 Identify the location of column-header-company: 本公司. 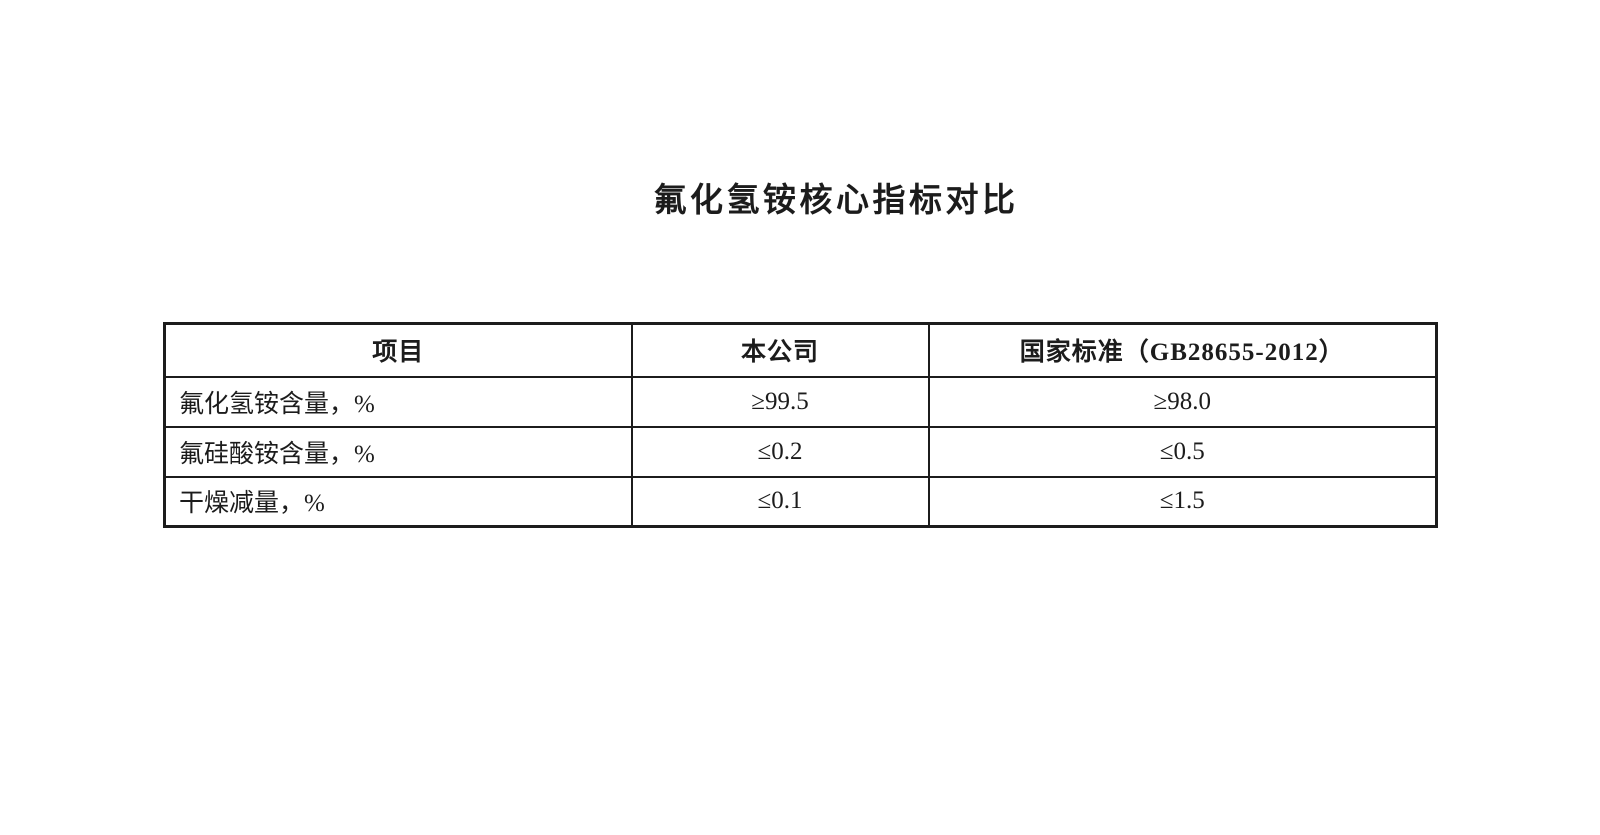
(780, 350).